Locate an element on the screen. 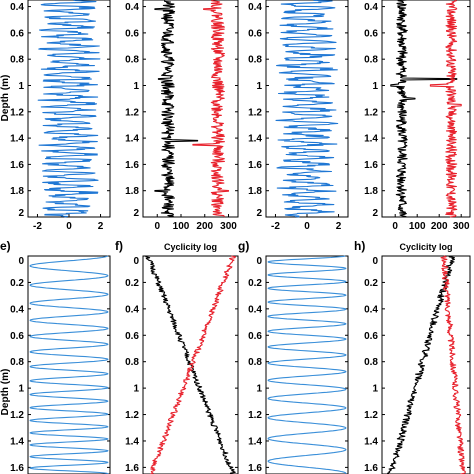 The height and width of the screenshot is (474, 474). panel-e-frame is located at coordinates (69, 364).